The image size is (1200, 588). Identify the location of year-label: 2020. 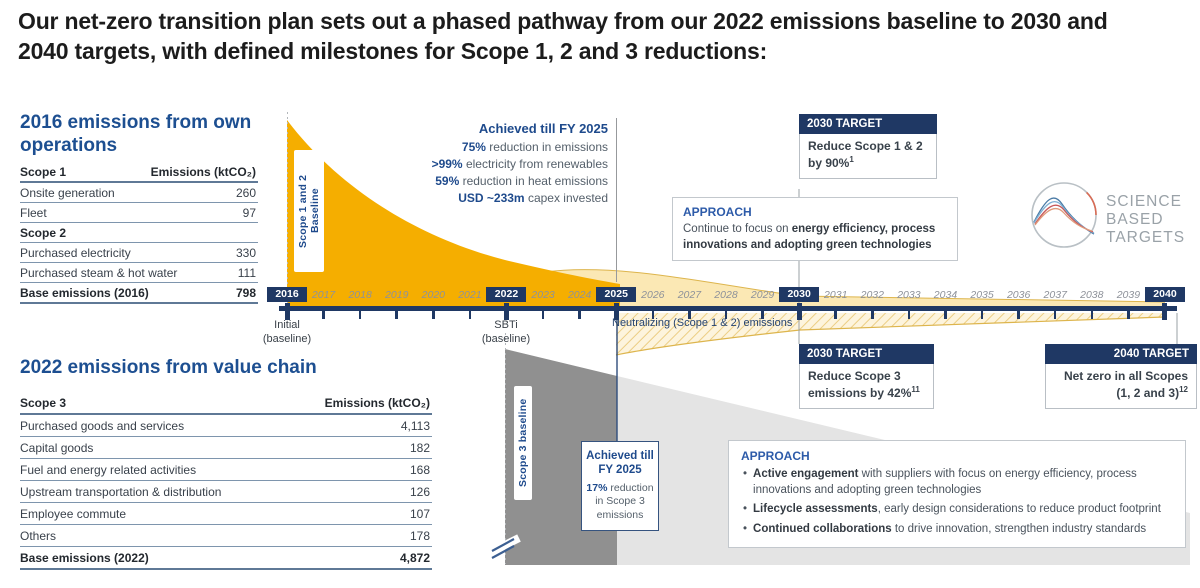
(433, 295).